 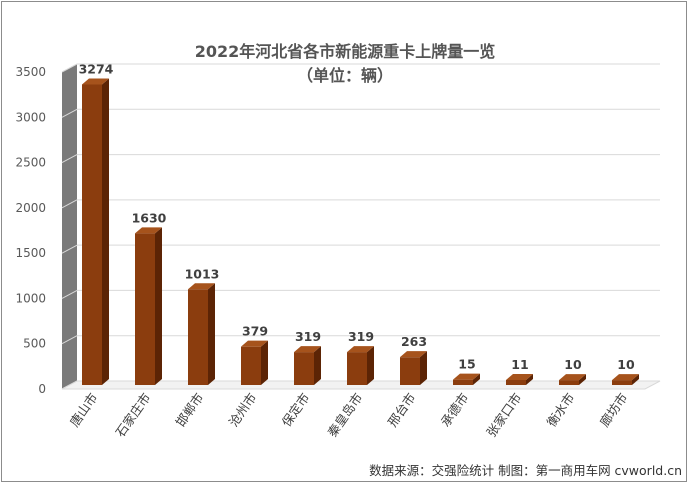 What do you see at coordinates (69, 226) in the screenshot?
I see `left-wall` at bounding box center [69, 226].